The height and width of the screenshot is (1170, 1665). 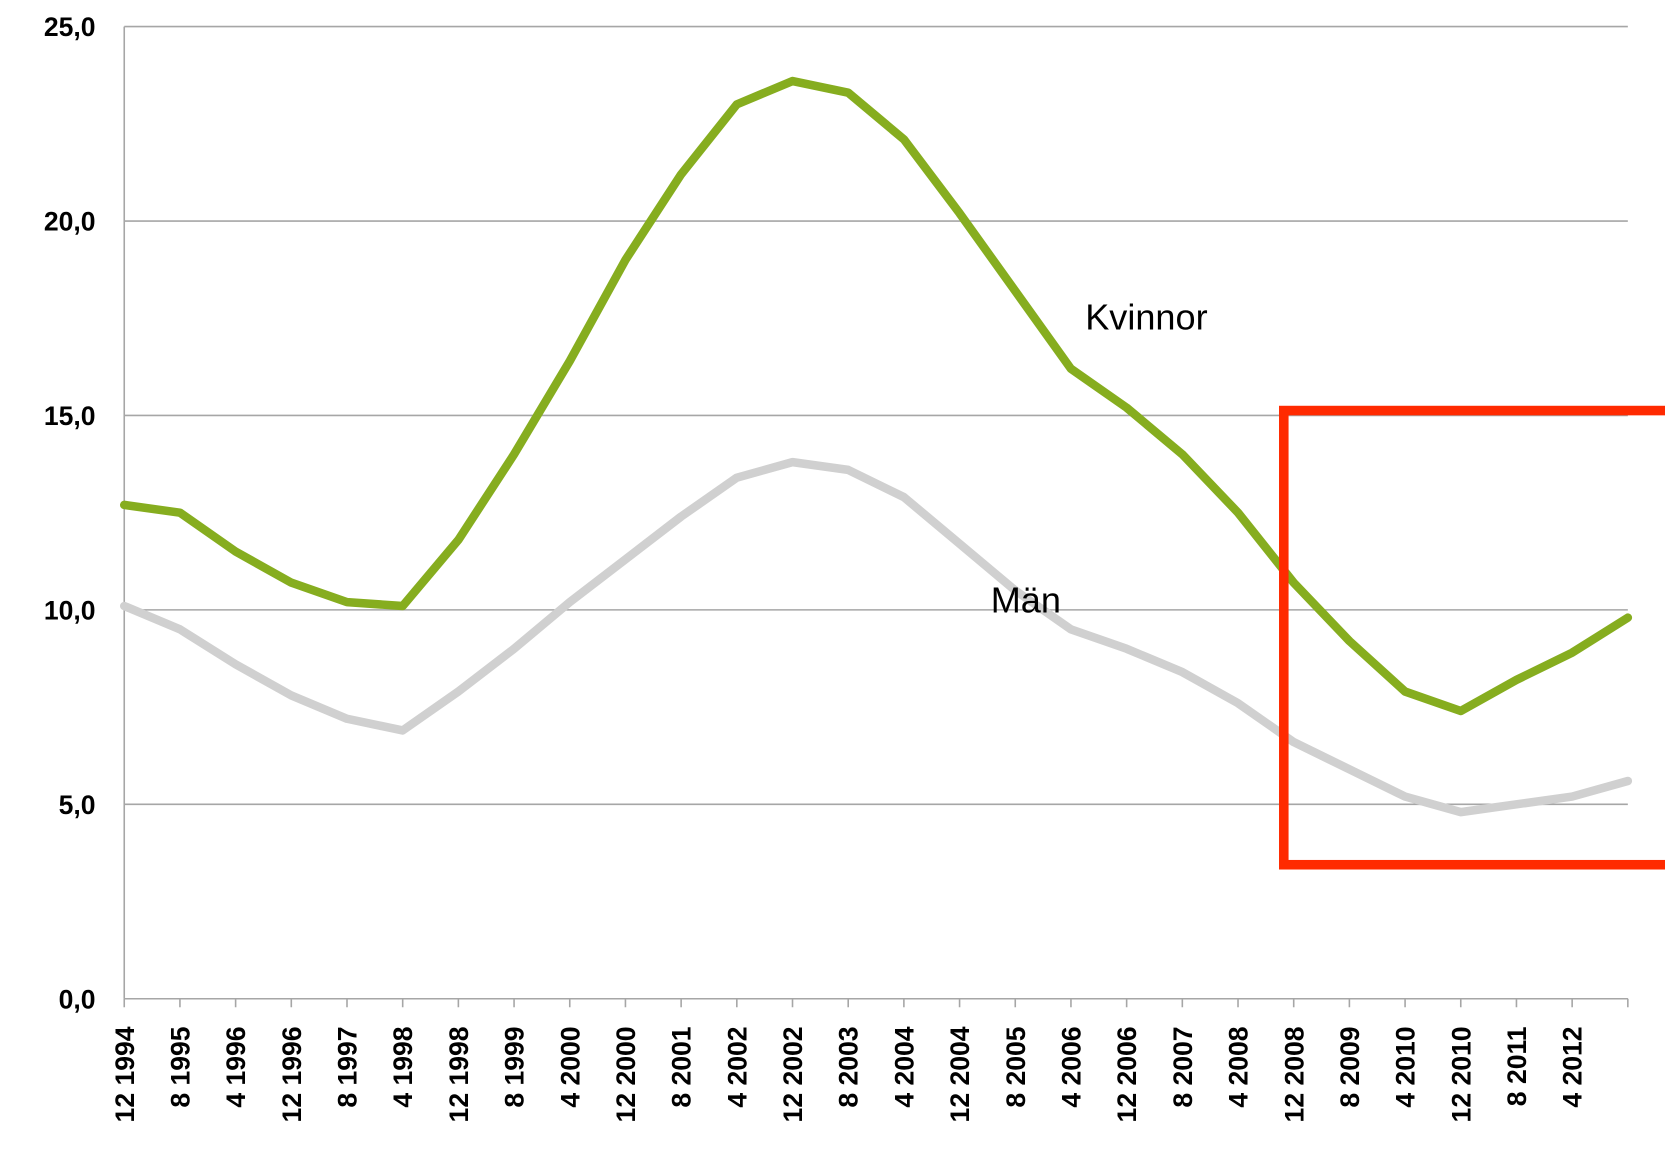 I want to click on x-tick-label: 8 2007, so click(x=1183, y=1066).